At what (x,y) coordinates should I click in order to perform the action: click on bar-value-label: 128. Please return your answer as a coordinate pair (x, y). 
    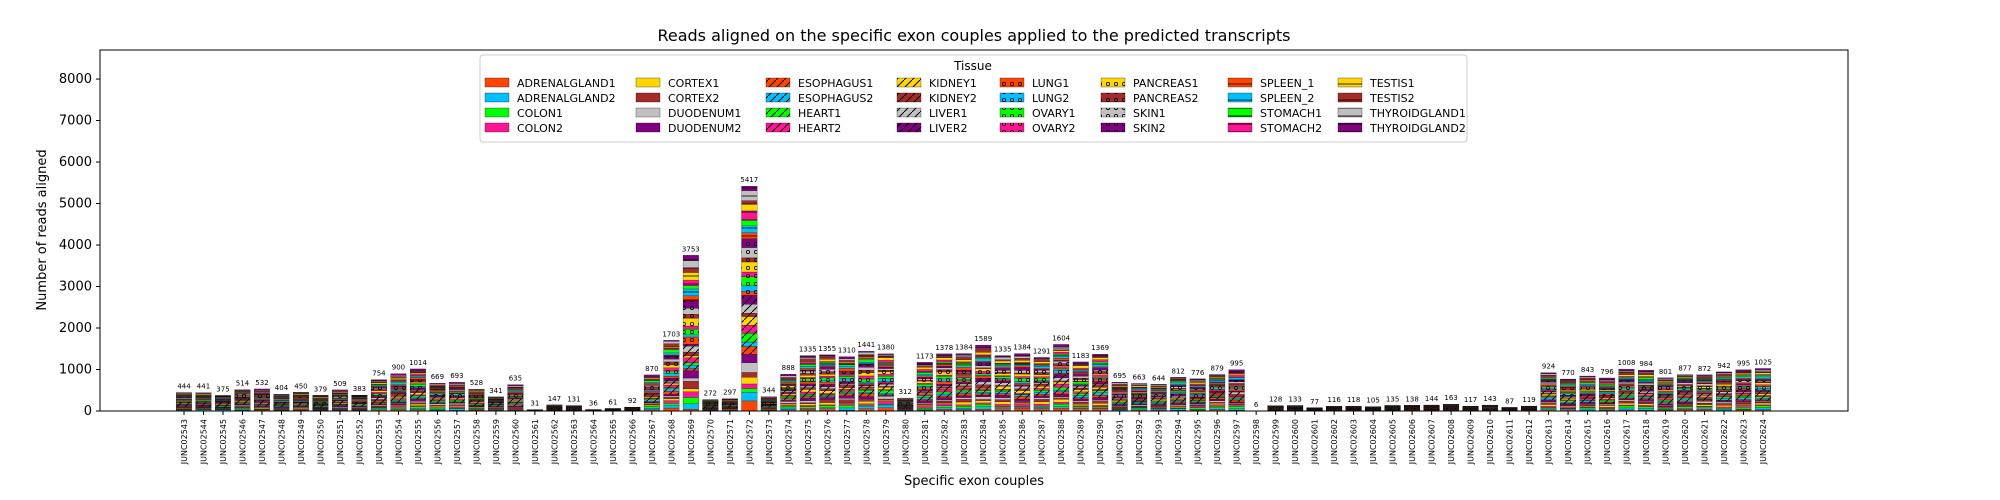
    Looking at the image, I should click on (1275, 400).